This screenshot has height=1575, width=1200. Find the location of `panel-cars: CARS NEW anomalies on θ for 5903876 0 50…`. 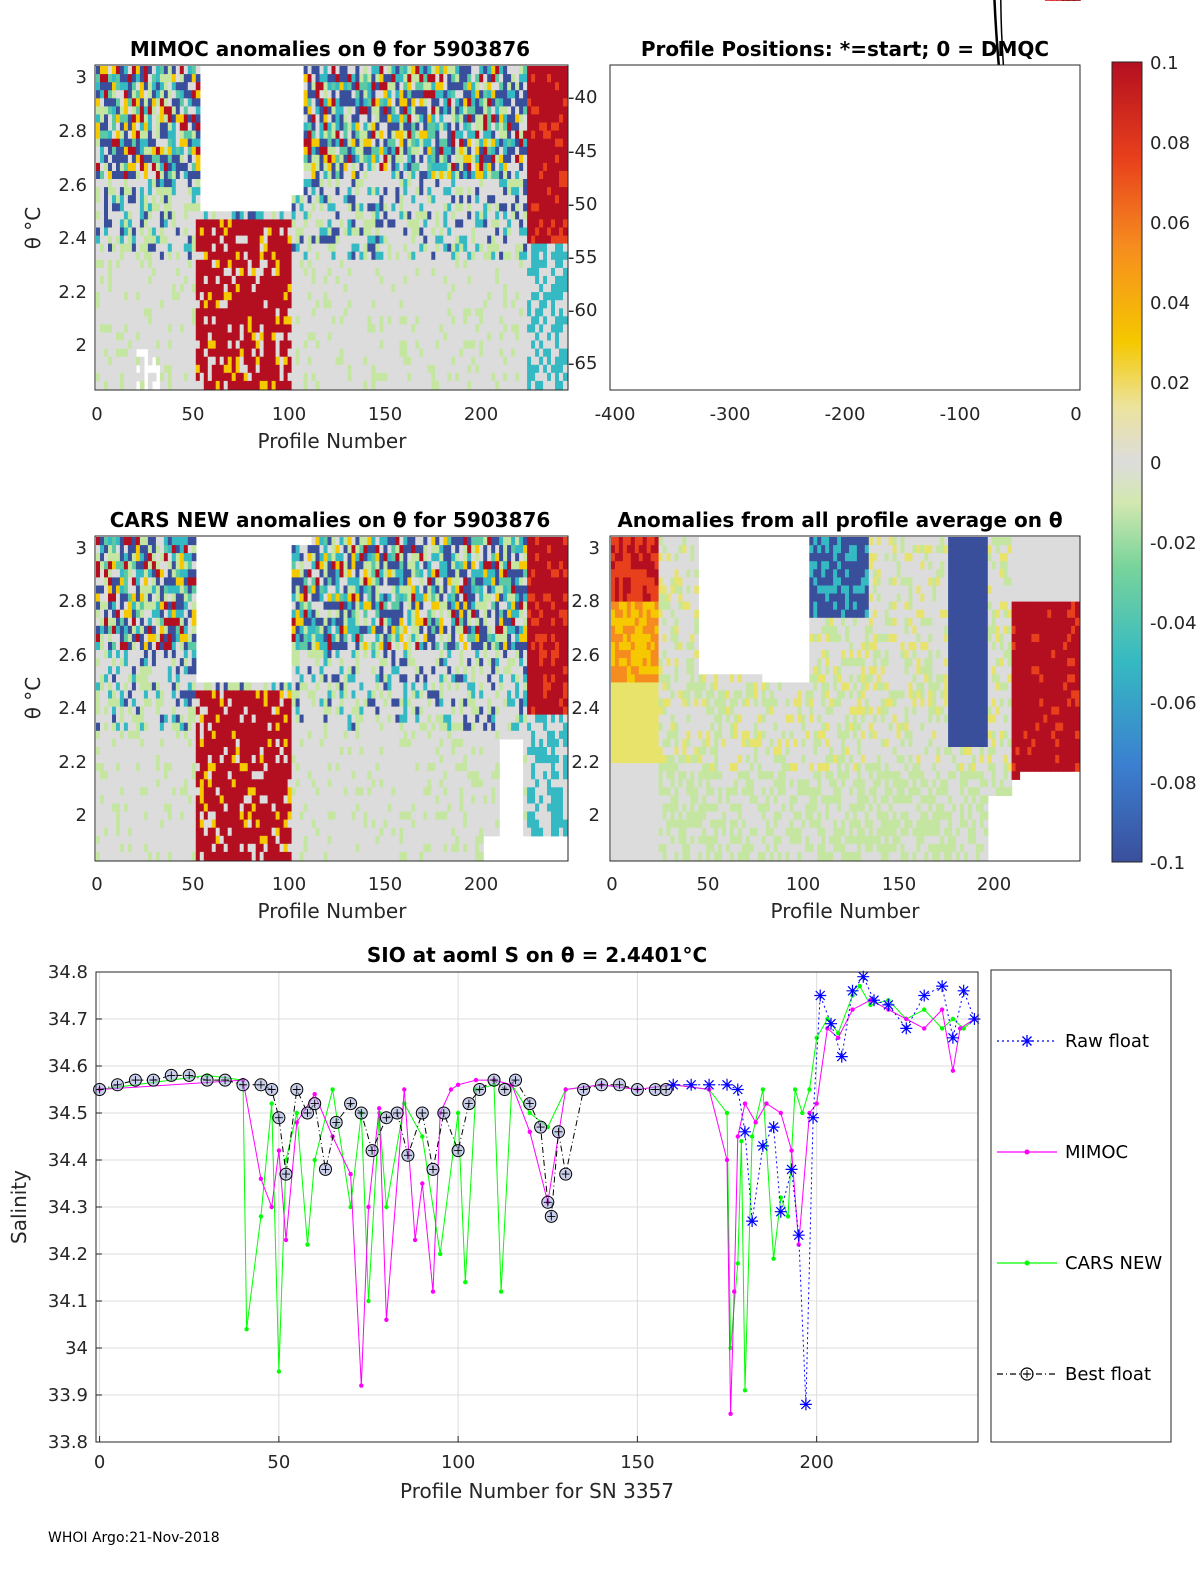

panel-cars: CARS NEW anomalies on θ for 5903876 0 50… is located at coordinates (295, 715).